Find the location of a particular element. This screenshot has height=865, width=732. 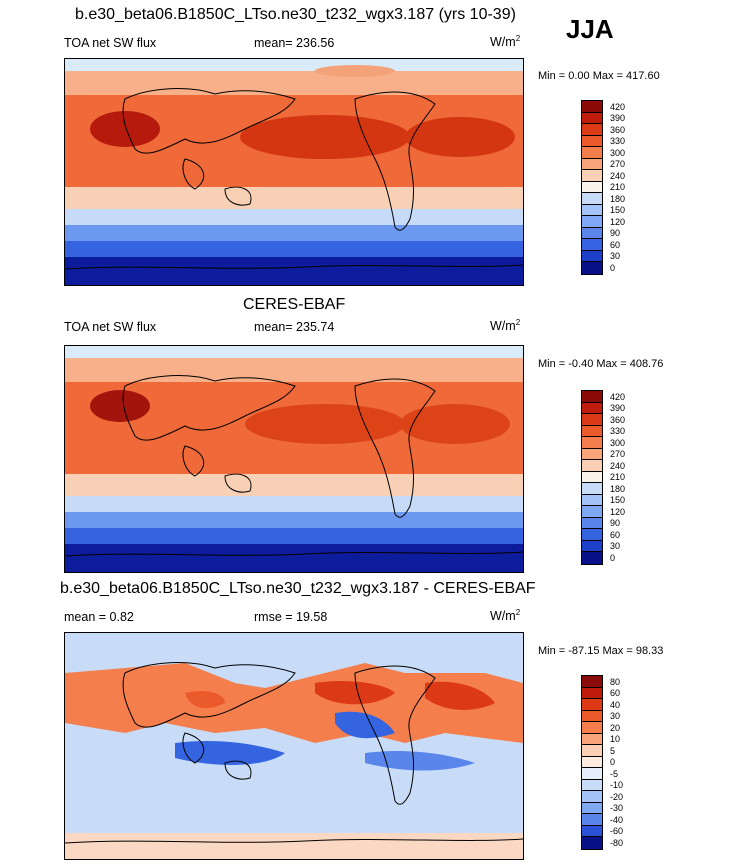

colorbar-tick-label: -30 is located at coordinates (617, 808).